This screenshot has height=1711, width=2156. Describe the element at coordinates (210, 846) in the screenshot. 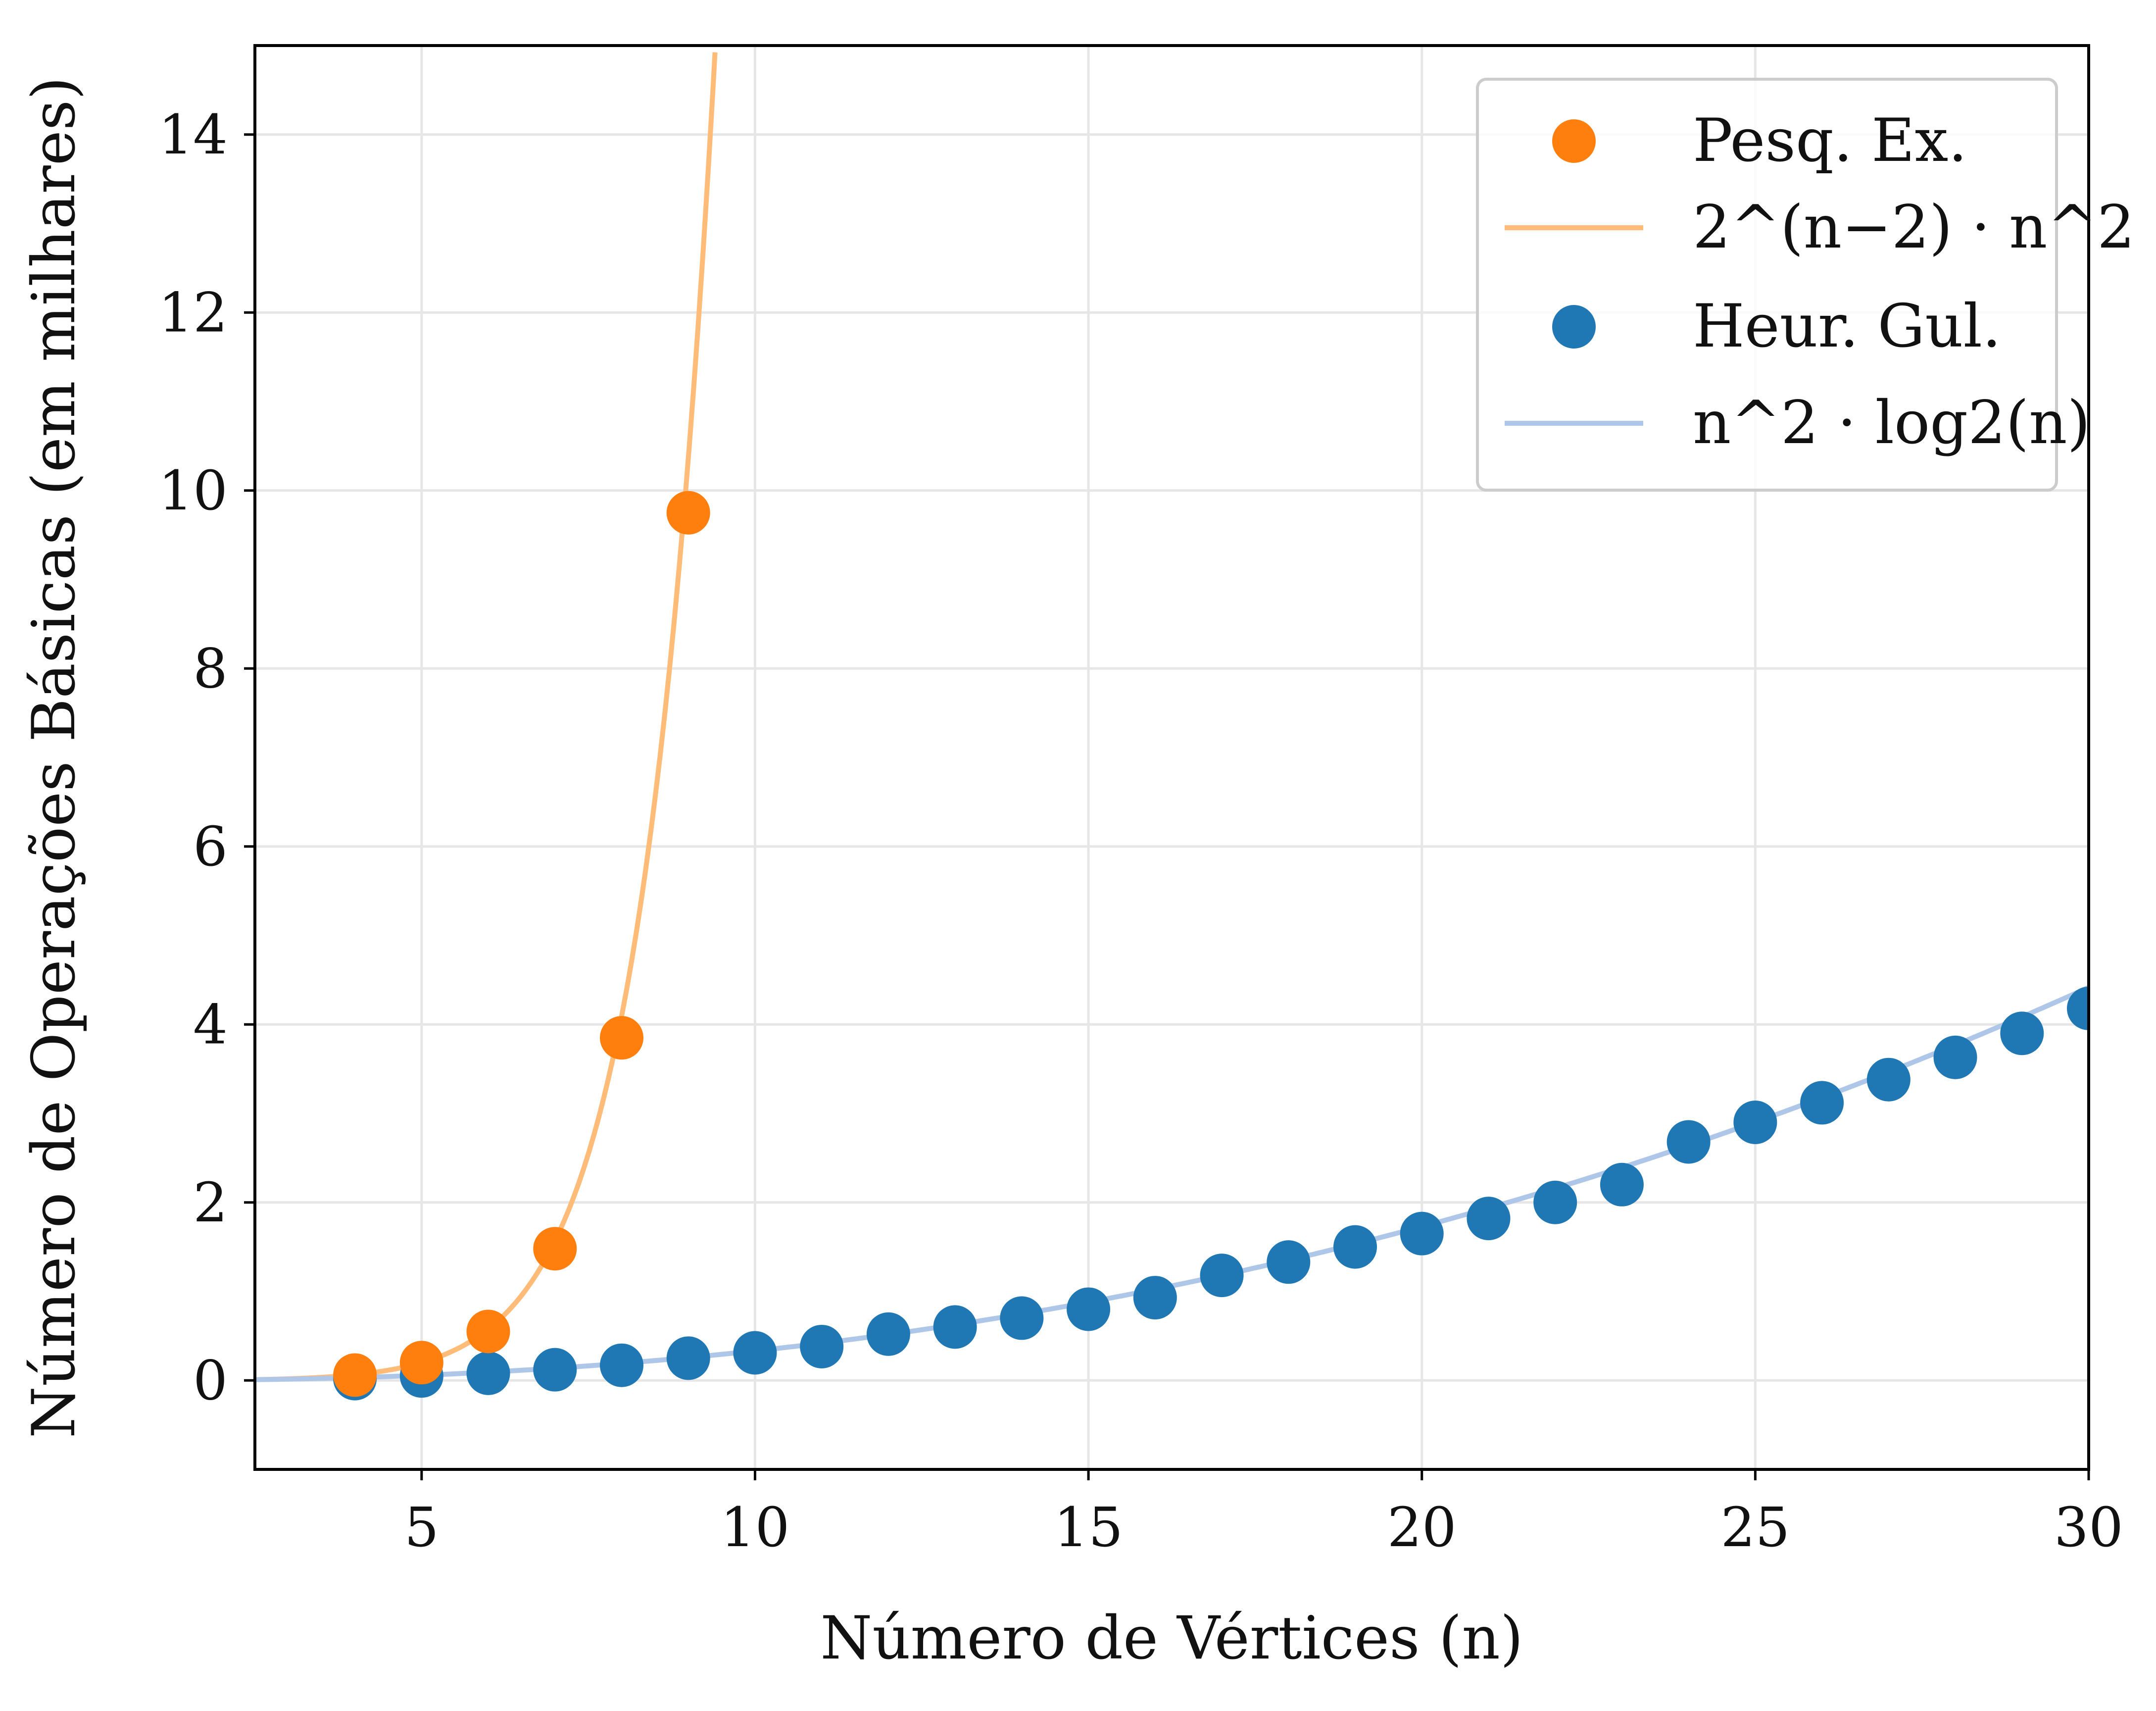

I see `y-tick-label: 6` at that location.